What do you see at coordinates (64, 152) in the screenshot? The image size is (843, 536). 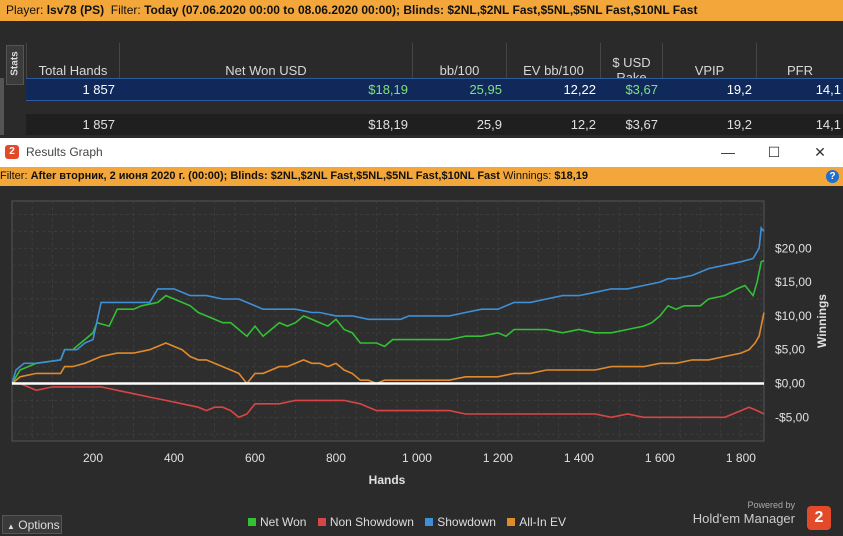 I see `window-title: Results Graph` at bounding box center [64, 152].